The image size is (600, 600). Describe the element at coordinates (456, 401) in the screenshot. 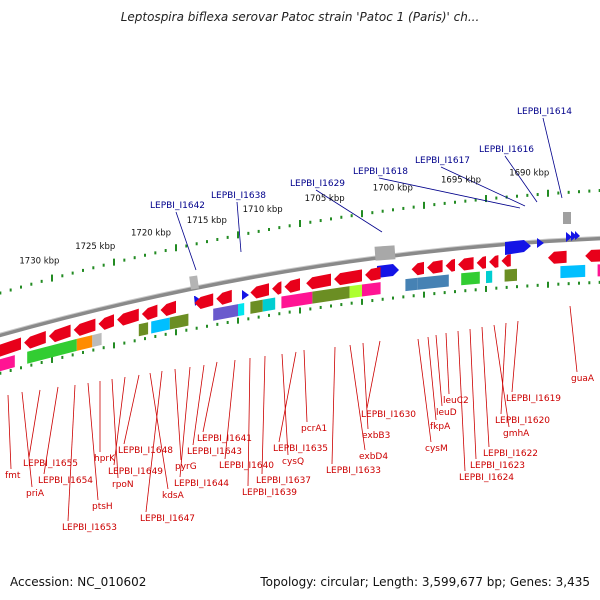

I see `bottom-gene-label: leuC2` at that location.